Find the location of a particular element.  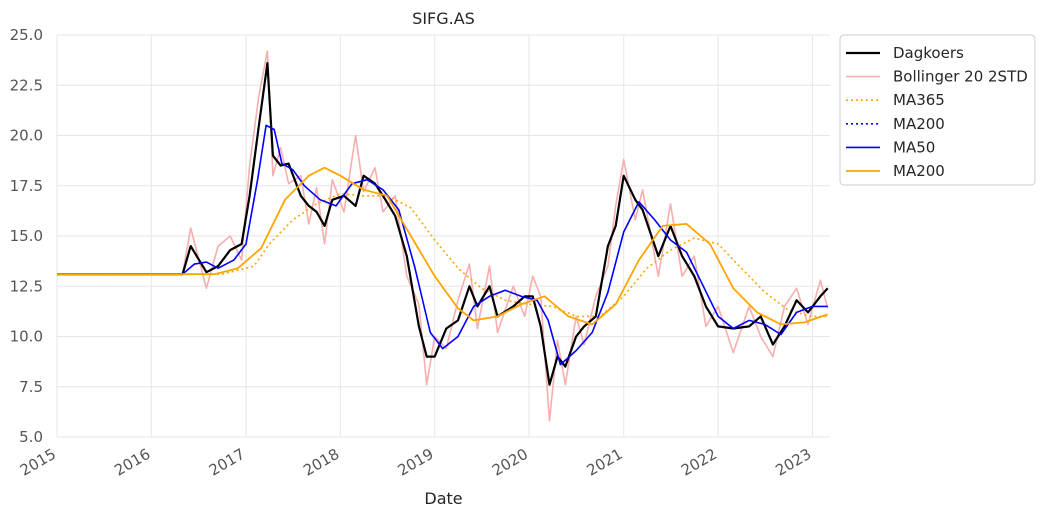

x-tick-label: 2015 is located at coordinates (38, 462).